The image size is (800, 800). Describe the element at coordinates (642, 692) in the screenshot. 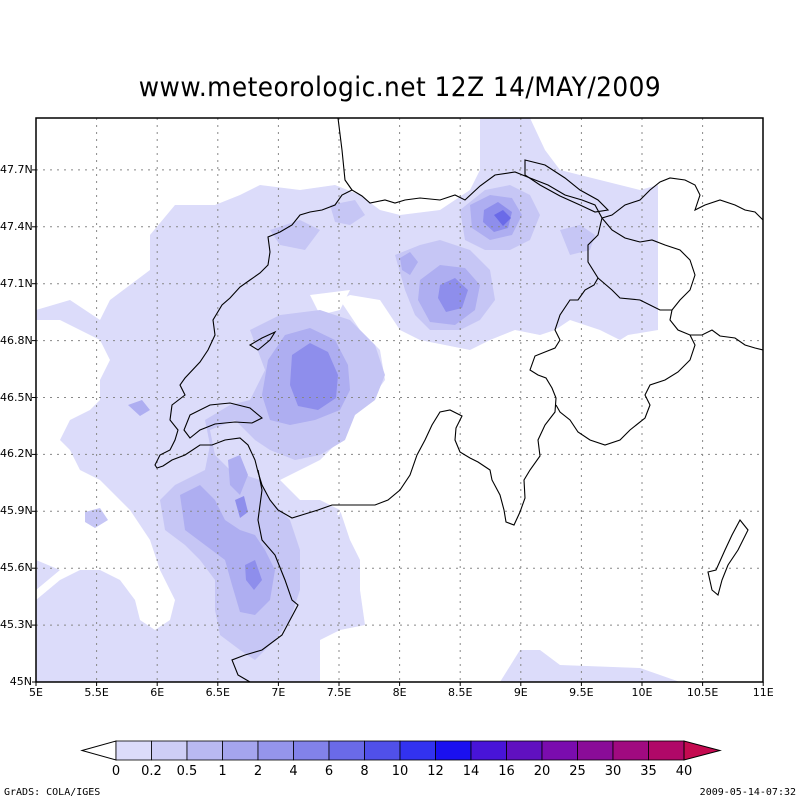

I see `lon-label: 10E` at that location.